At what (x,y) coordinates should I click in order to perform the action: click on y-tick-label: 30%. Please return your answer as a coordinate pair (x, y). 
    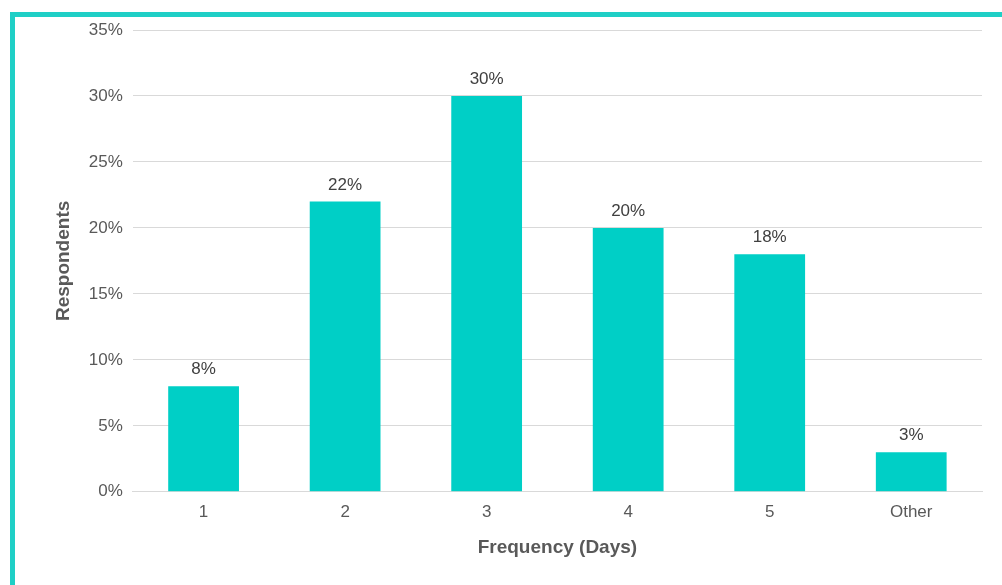
    Looking at the image, I should click on (105, 95).